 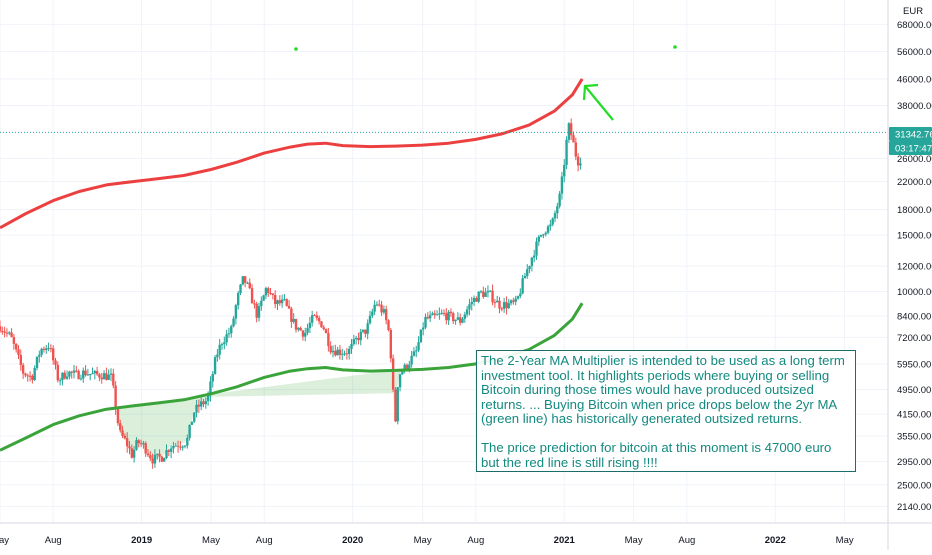 What do you see at coordinates (914, 338) in the screenshot?
I see `y-tick-label: 7200.00` at bounding box center [914, 338].